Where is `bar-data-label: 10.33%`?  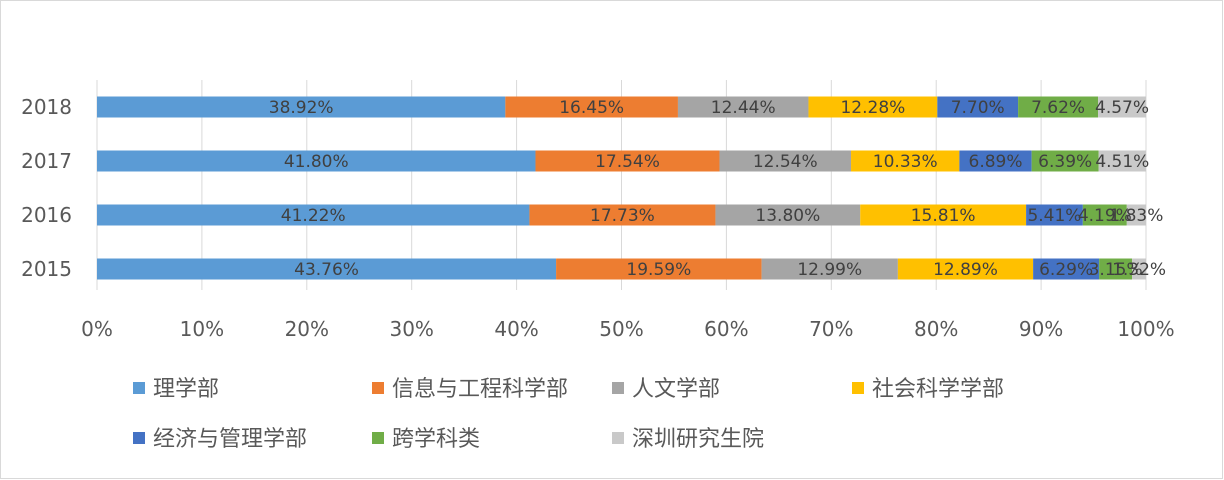 bar-data-label: 10.33% is located at coordinates (905, 162).